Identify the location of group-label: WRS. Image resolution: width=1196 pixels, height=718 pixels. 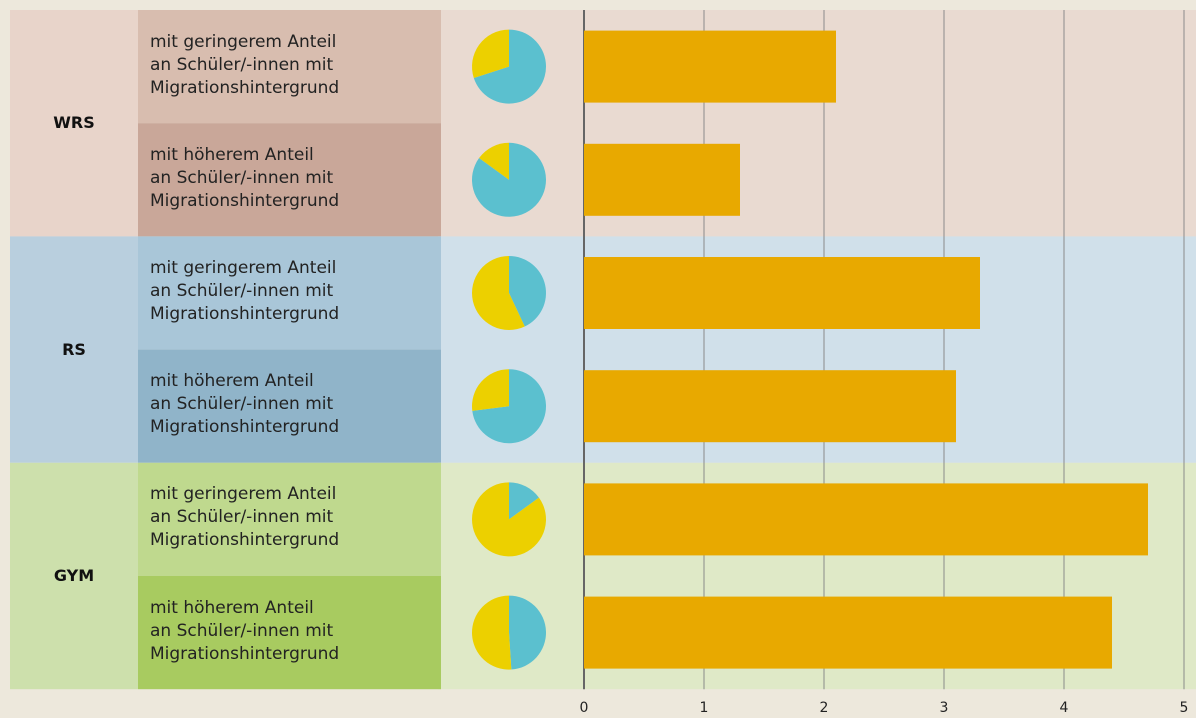
(74, 123).